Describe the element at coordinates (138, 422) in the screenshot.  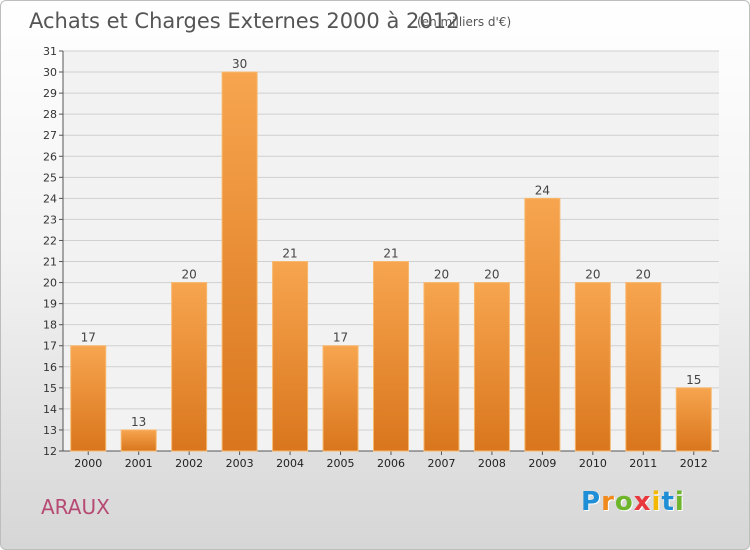
I see `data-label: 13` at that location.